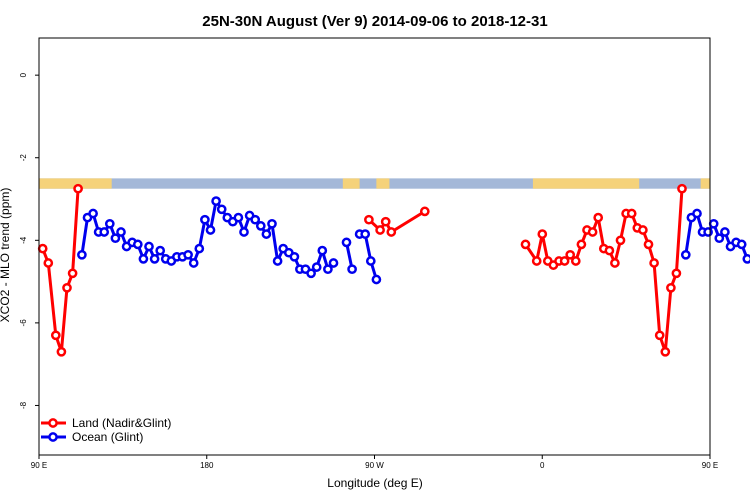 Image resolution: width=750 pixels, height=500 pixels. What do you see at coordinates (374, 483) in the screenshot?
I see `x-axis-label: Longitude (deg E)` at bounding box center [374, 483].